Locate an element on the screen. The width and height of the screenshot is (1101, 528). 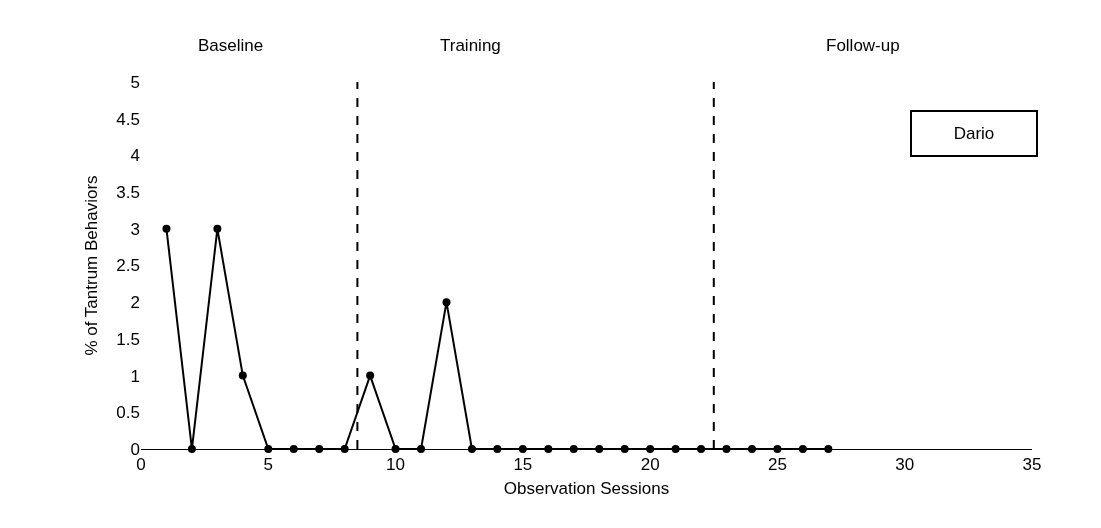
y-tick-label: 0.5 is located at coordinates (128, 413).